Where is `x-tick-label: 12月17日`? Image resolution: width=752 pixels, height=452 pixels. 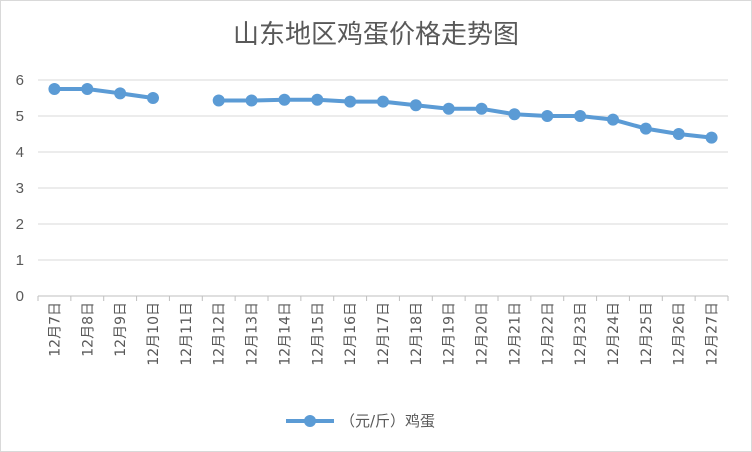
x-tick-label: 12月17日 is located at coordinates (384, 334).